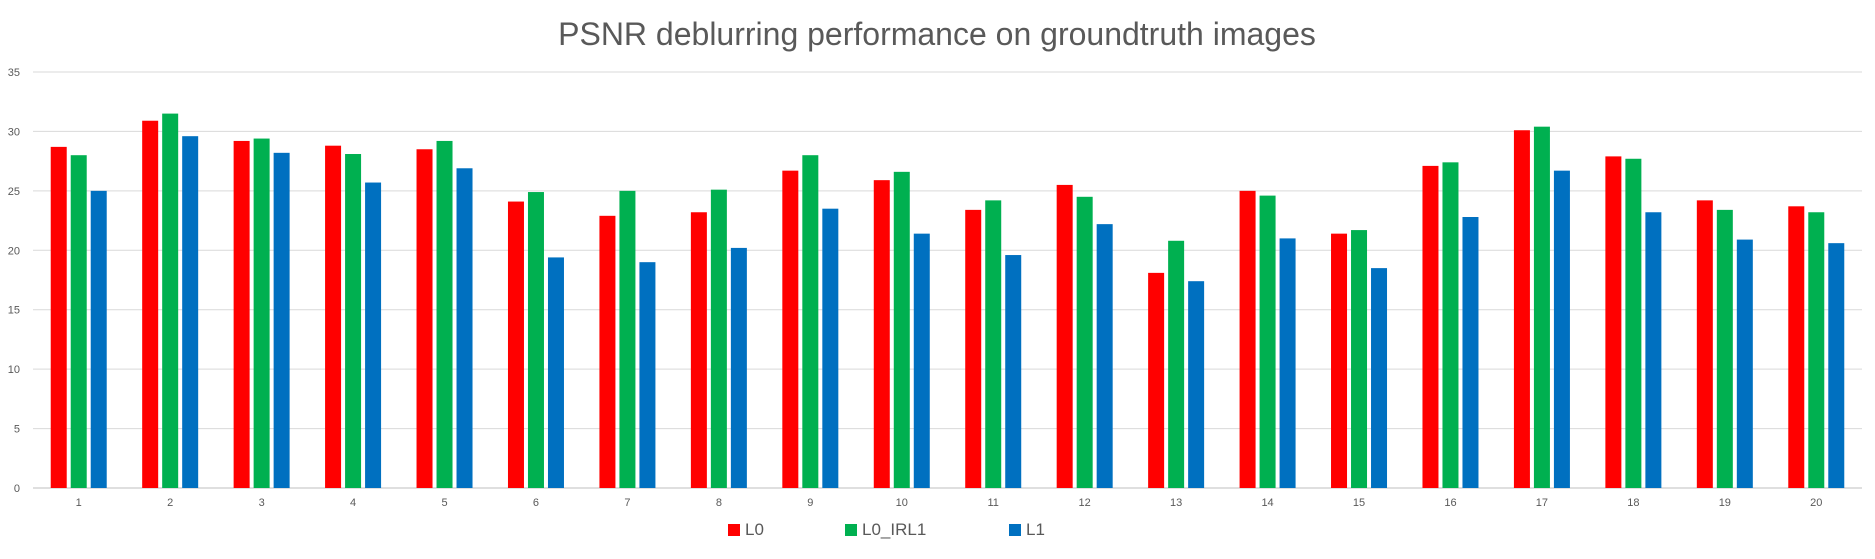  I want to click on x-tick-label: 20, so click(1816, 503).